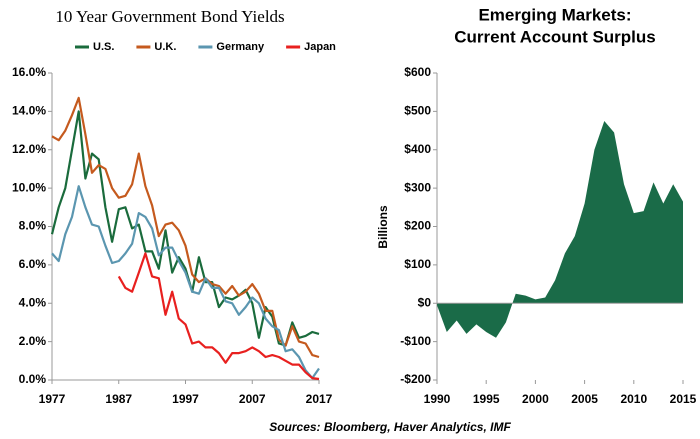 The width and height of the screenshot is (700, 439). I want to click on x-tick-label: 1997, so click(185, 399).